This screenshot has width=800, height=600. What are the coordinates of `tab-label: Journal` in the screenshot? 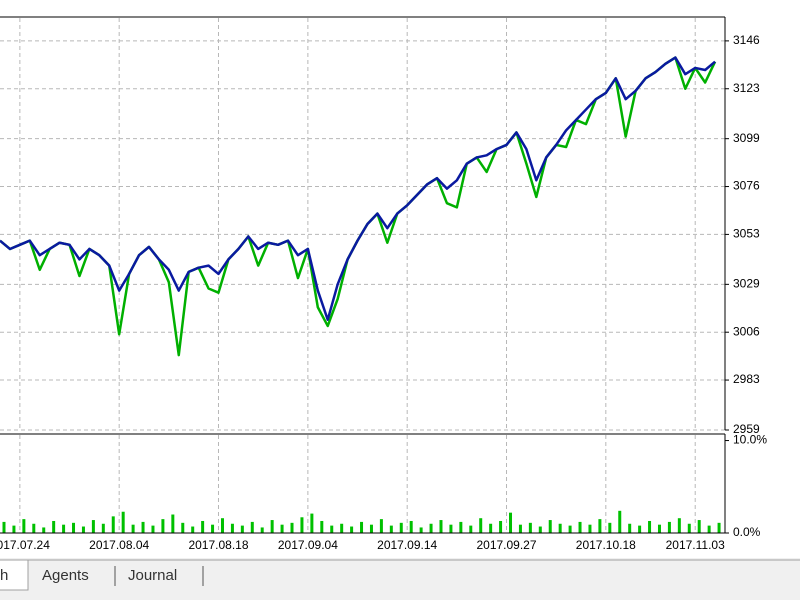 It's located at (152, 575).